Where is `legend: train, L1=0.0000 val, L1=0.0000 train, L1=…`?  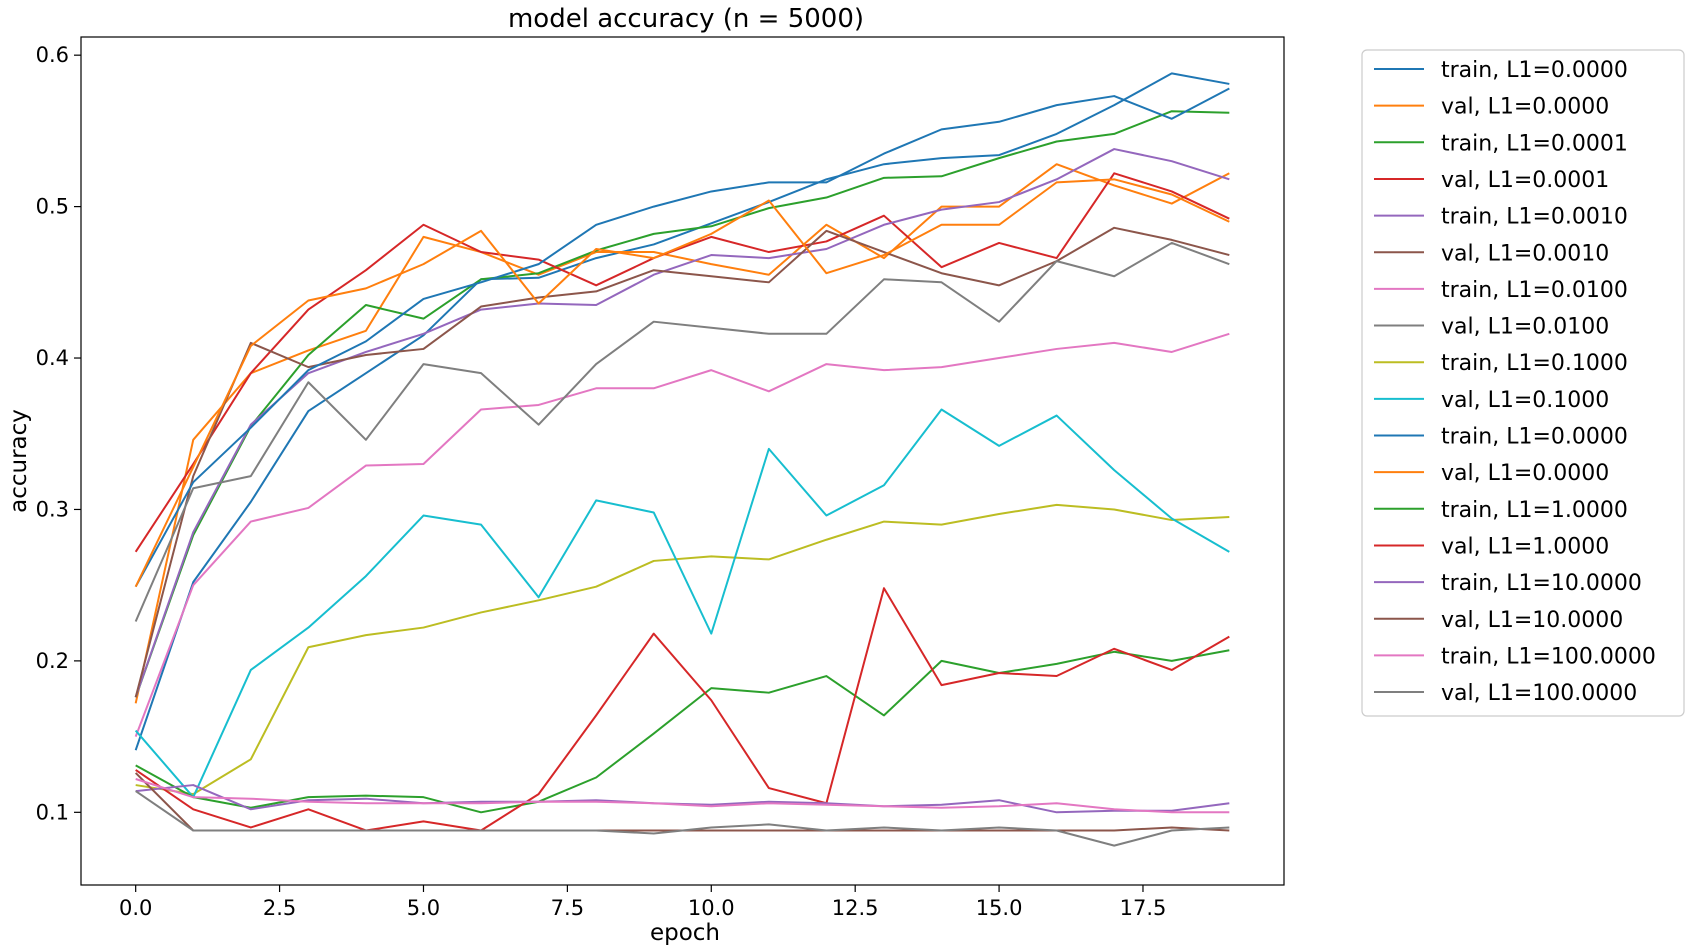 legend: train, L1=0.0000 val, L1=0.0000 train, L1=… is located at coordinates (1515, 382).